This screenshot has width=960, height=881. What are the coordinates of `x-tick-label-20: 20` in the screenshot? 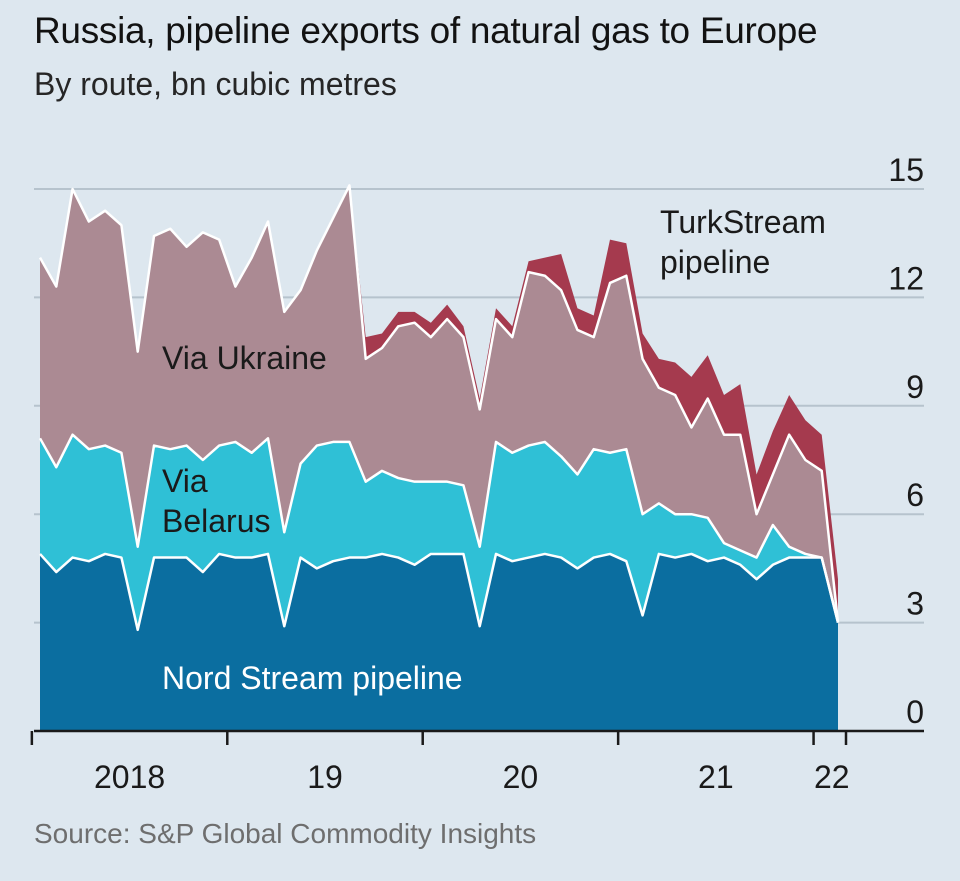 It's located at (521, 777).